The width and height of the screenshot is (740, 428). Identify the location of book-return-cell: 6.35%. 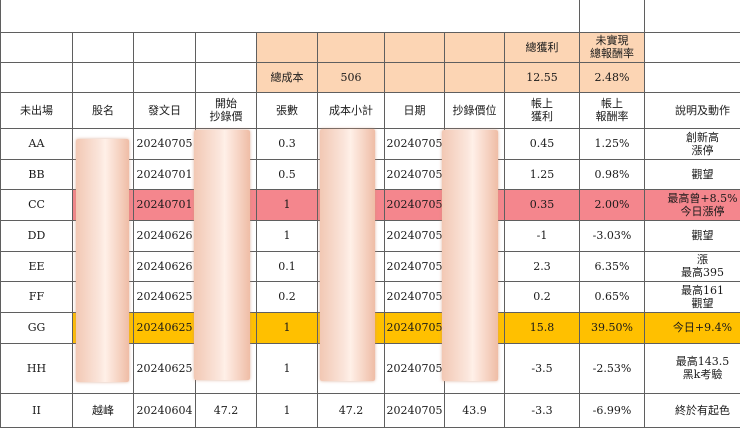
(612, 266).